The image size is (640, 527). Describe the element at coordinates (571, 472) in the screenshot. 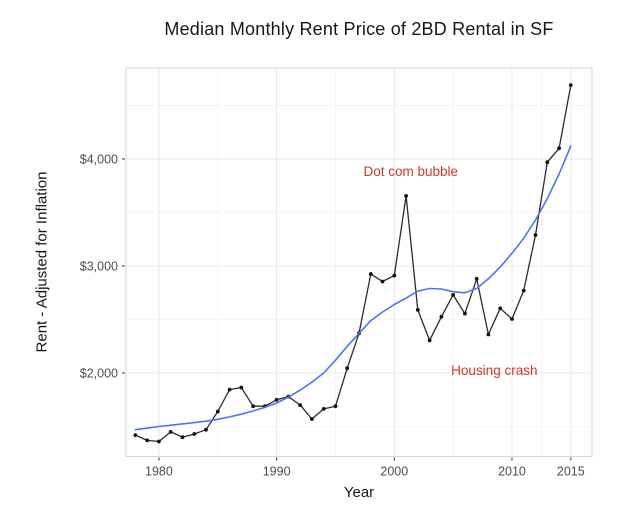

I see `x-tick-label: 2015` at that location.